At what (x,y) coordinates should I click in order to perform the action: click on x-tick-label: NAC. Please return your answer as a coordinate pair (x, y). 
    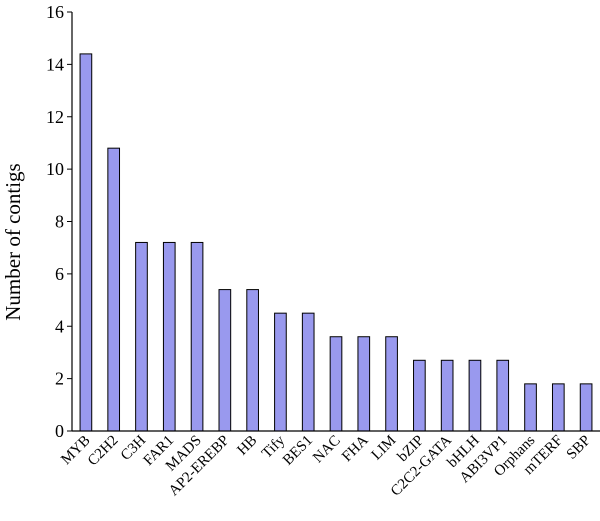
    Looking at the image, I should click on (327, 450).